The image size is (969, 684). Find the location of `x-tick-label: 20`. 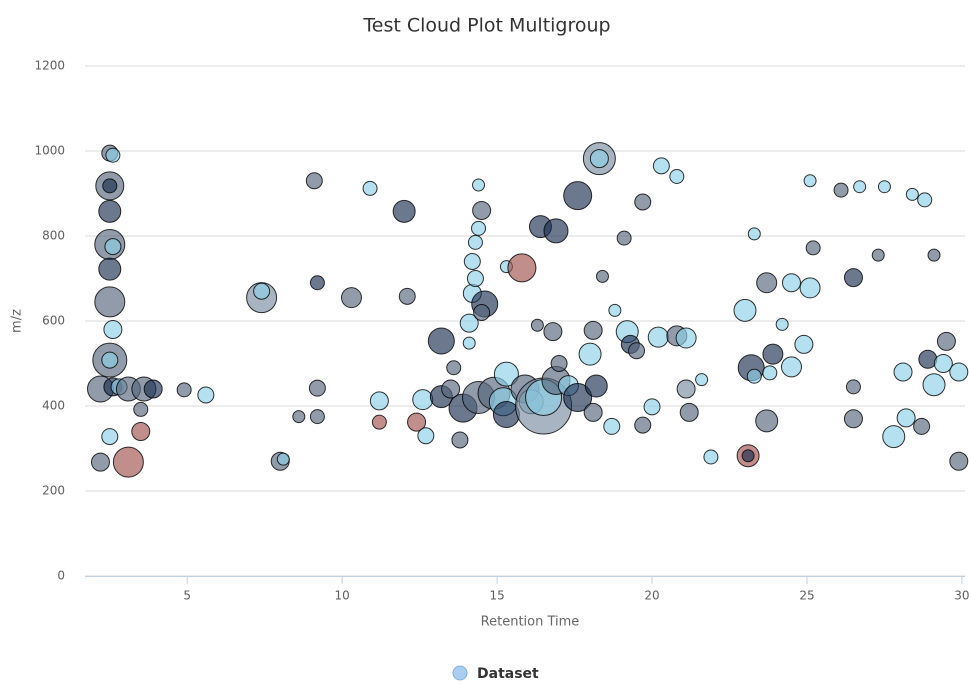

x-tick-label: 20 is located at coordinates (651, 596).